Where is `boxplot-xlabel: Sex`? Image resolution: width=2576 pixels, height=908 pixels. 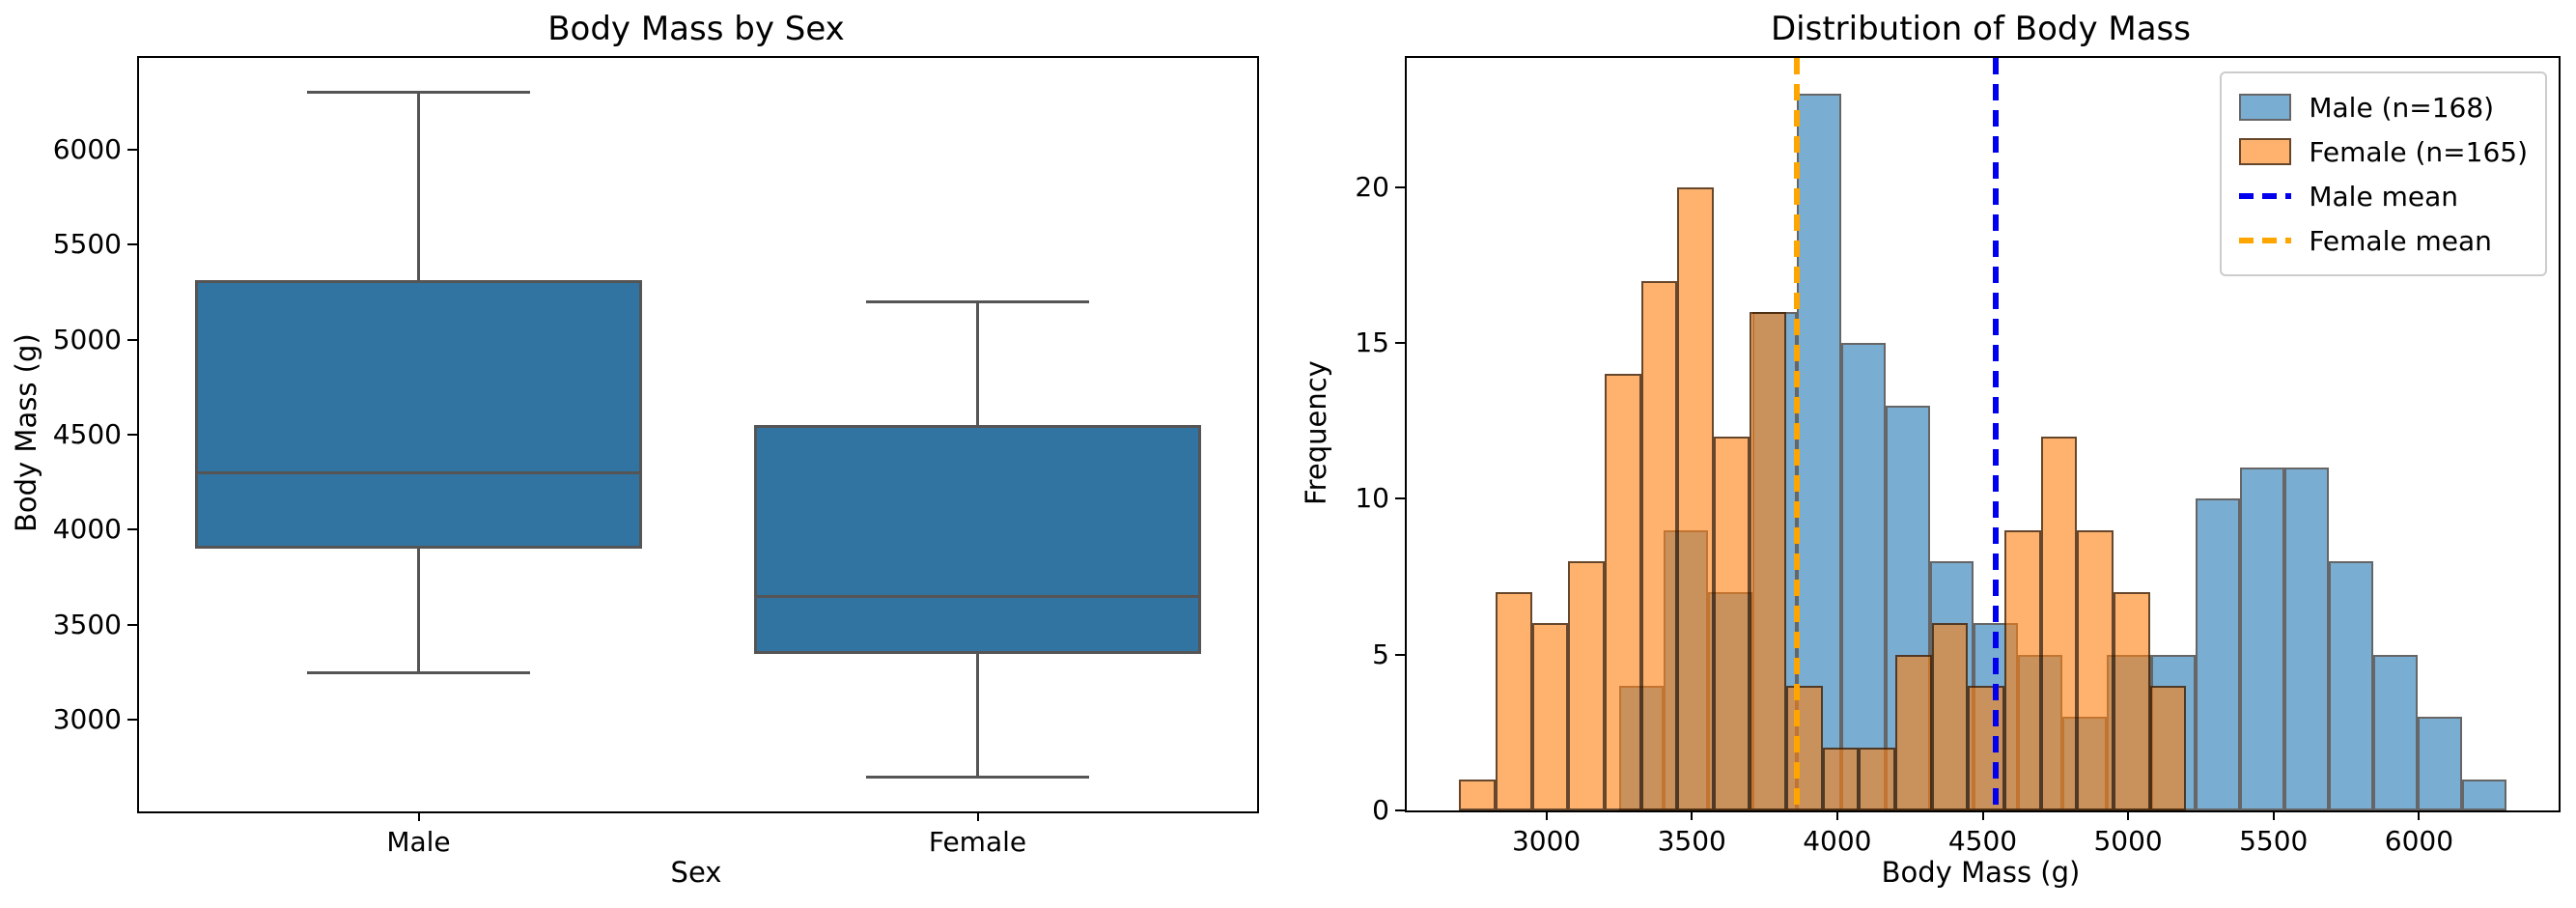
boxplot-xlabel: Sex is located at coordinates (696, 872).